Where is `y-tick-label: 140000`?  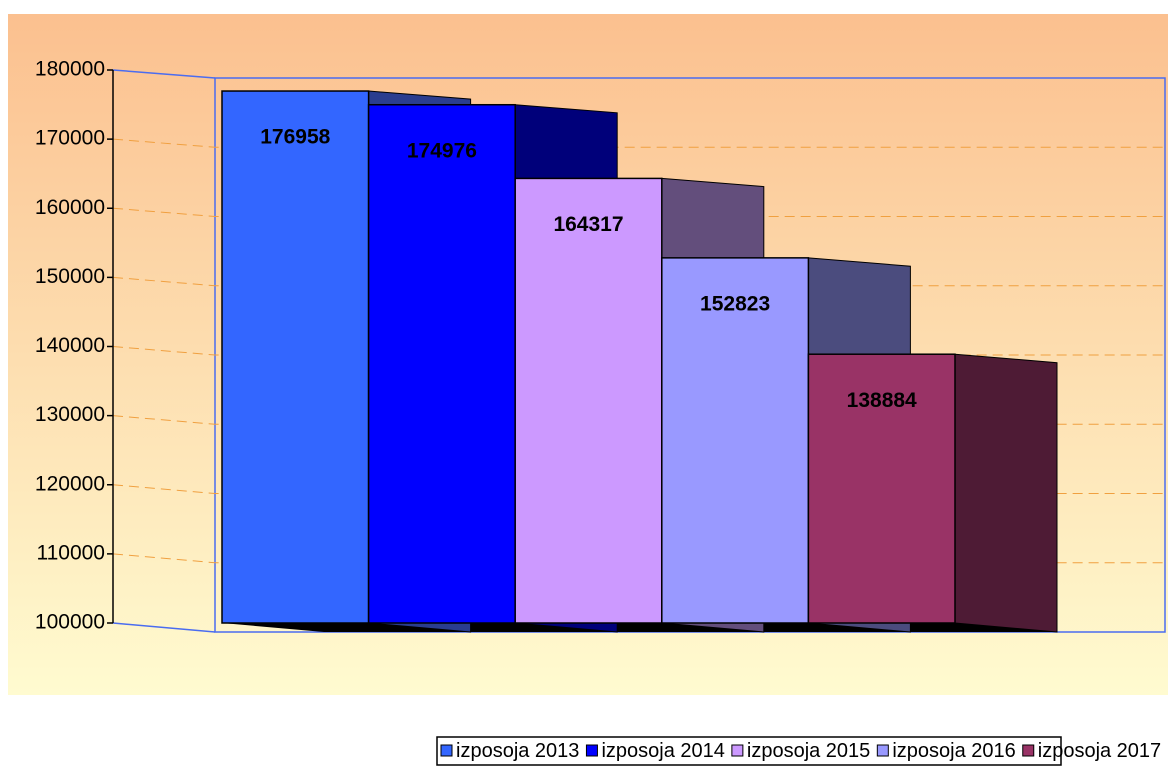 y-tick-label: 140000 is located at coordinates (70, 345).